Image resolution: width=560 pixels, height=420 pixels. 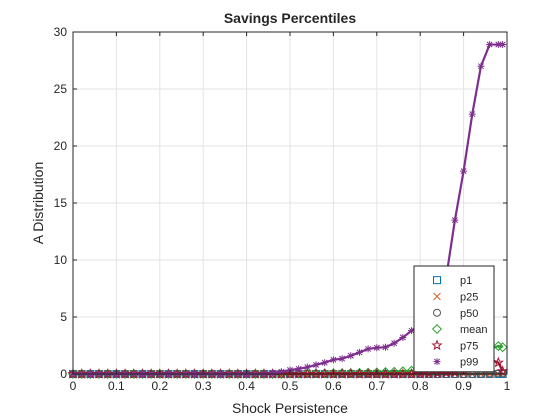 What do you see at coordinates (437, 345) in the screenshot?
I see `legend-marker-p75` at bounding box center [437, 345].